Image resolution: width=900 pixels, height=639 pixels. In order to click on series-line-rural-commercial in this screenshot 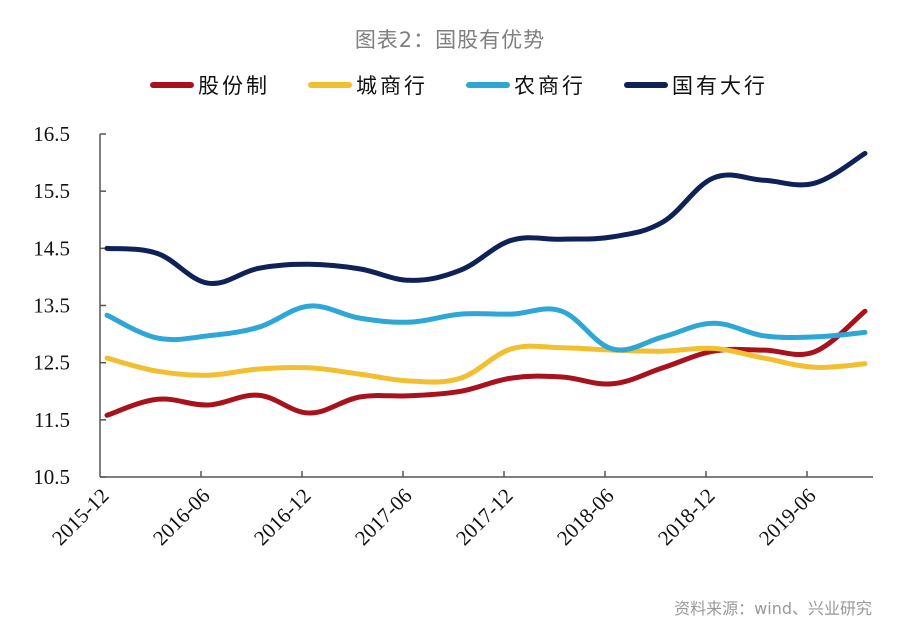, I will do `click(486, 328)`.